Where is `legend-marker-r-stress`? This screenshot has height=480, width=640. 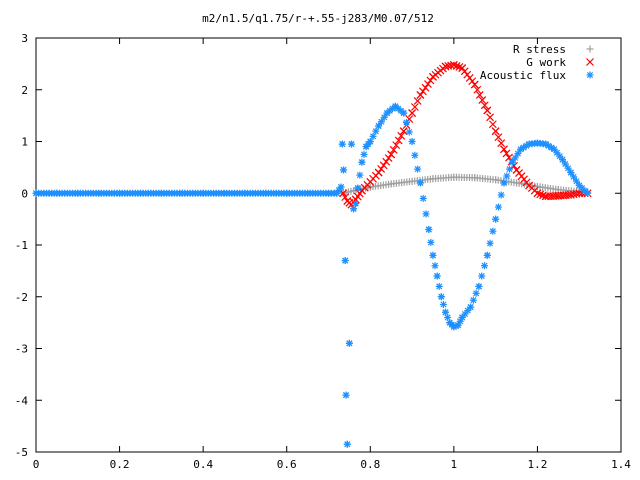
legend-marker-r-stress is located at coordinates (590, 49).